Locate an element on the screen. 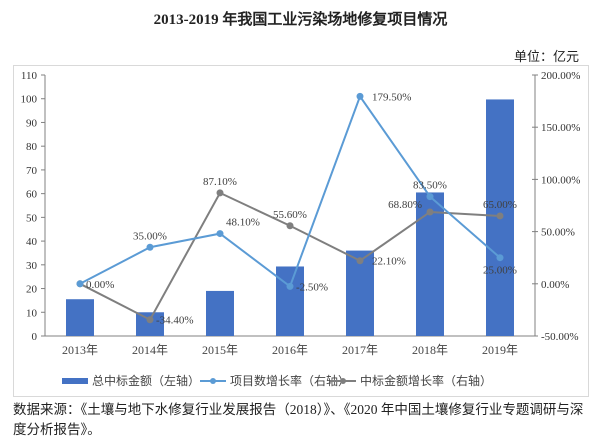  x-tick-label: 2019年 is located at coordinates (500, 350).